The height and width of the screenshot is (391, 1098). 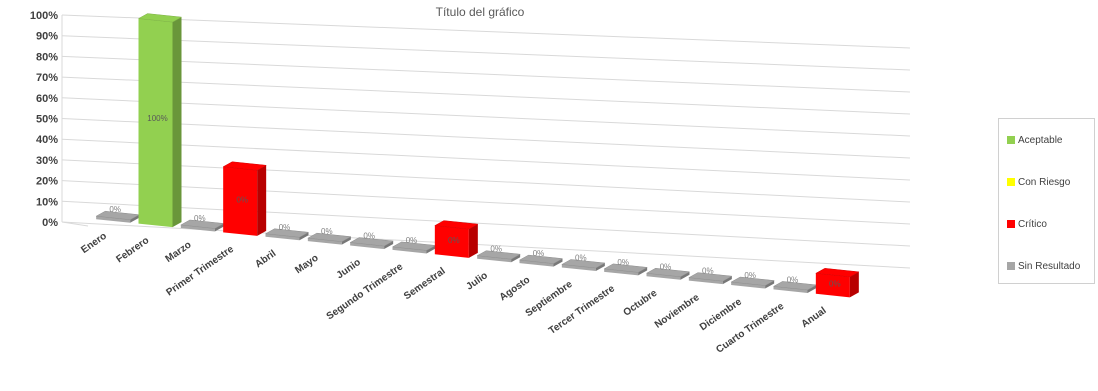 I want to click on legend-item: Crítico, so click(x=1027, y=224).